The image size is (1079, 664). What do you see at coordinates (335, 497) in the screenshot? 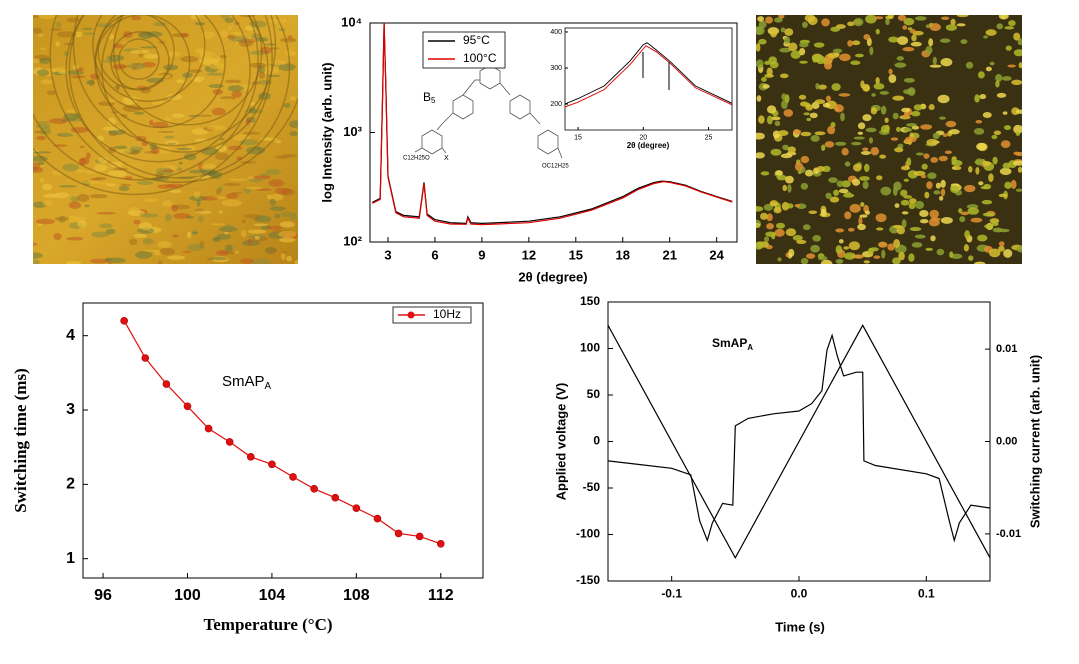
I see `marker` at bounding box center [335, 497].